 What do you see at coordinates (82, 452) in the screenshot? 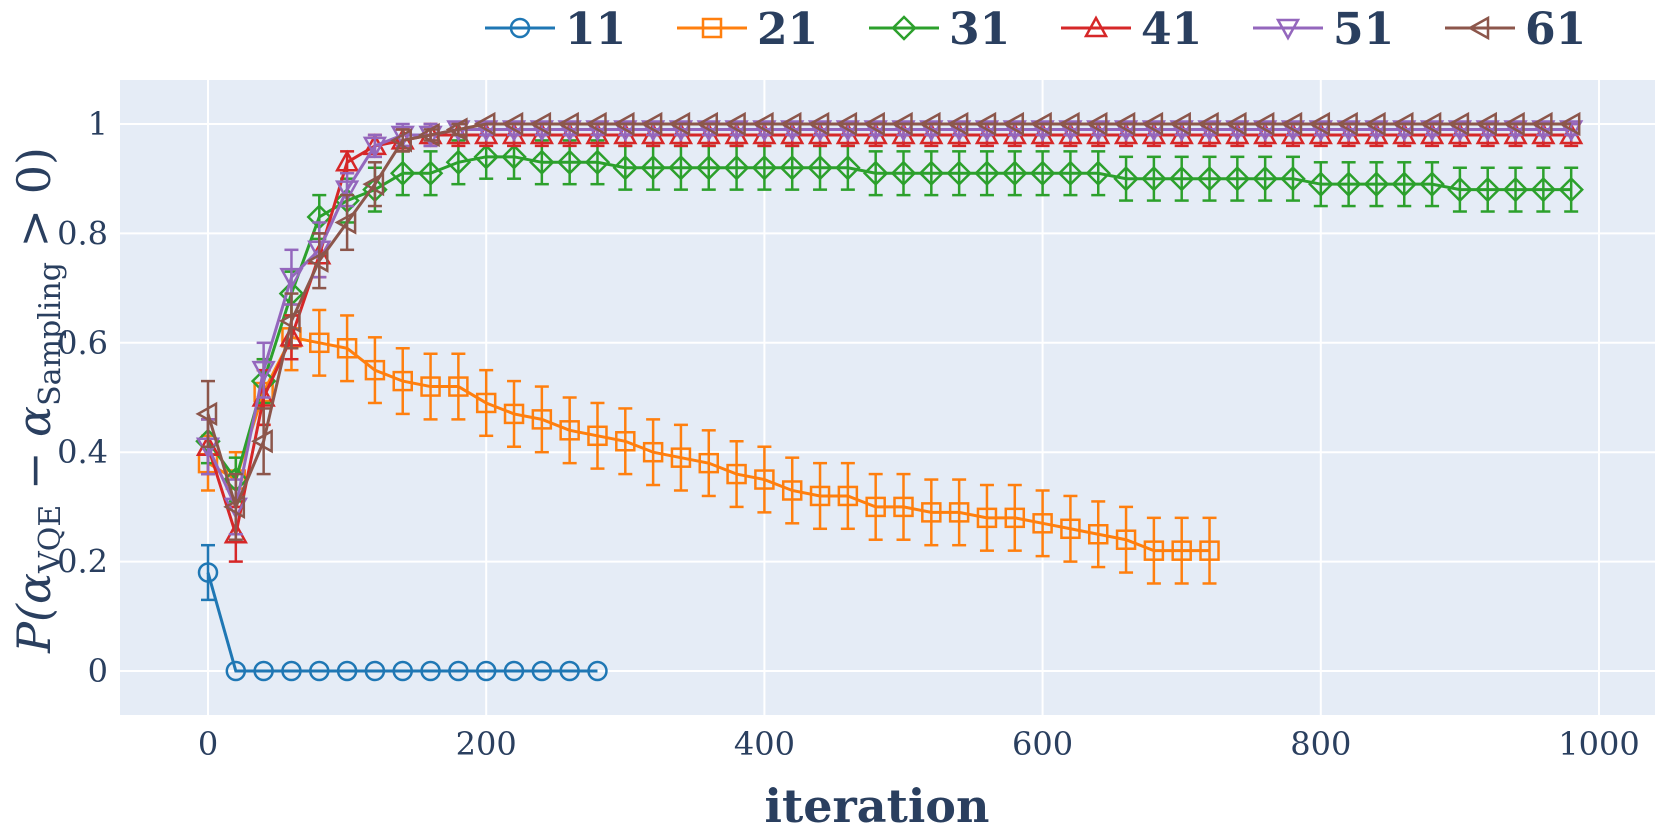
I see `y-tick-label: 0.4` at bounding box center [82, 452].